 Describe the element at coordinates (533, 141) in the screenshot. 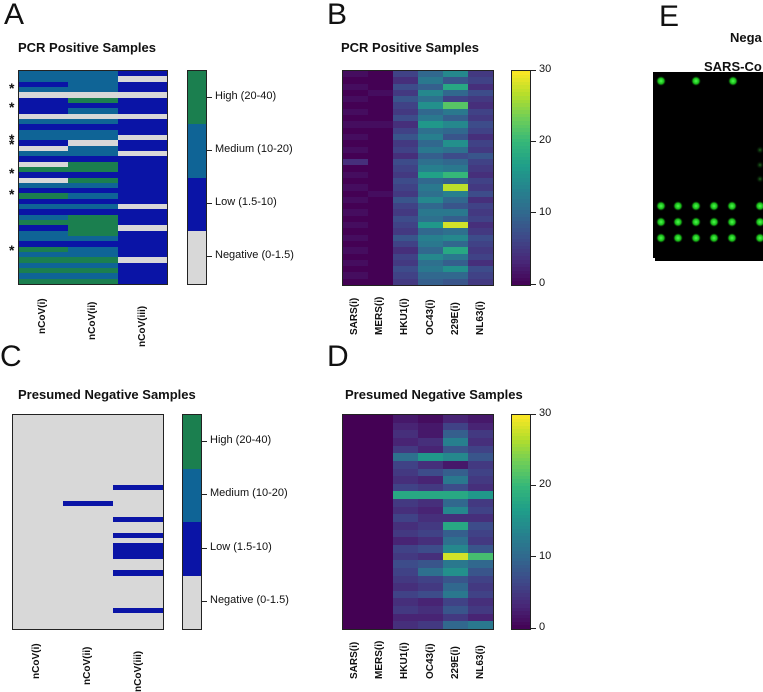

I see `colorbar-tick` at that location.